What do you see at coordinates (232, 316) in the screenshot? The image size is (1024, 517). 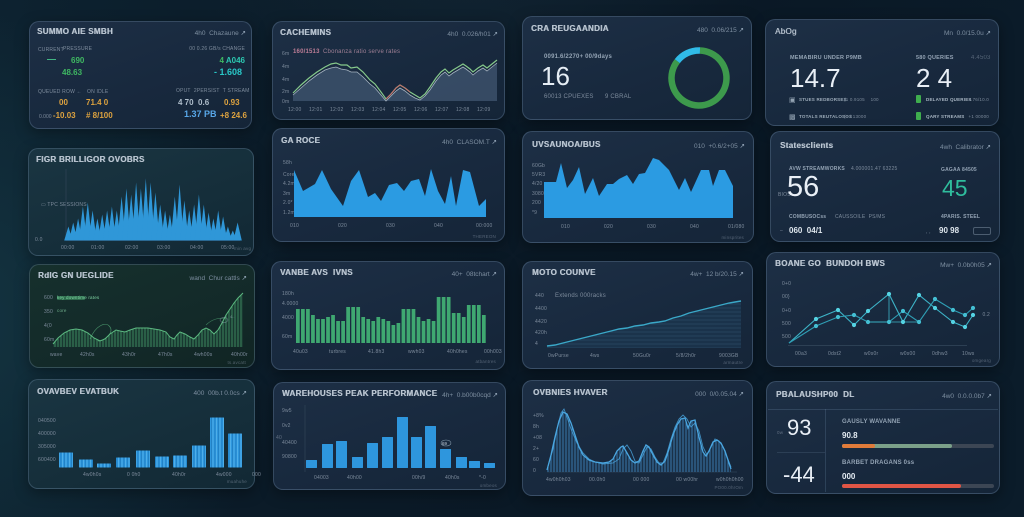 I see `svg-text: 4..` at bounding box center [232, 316].